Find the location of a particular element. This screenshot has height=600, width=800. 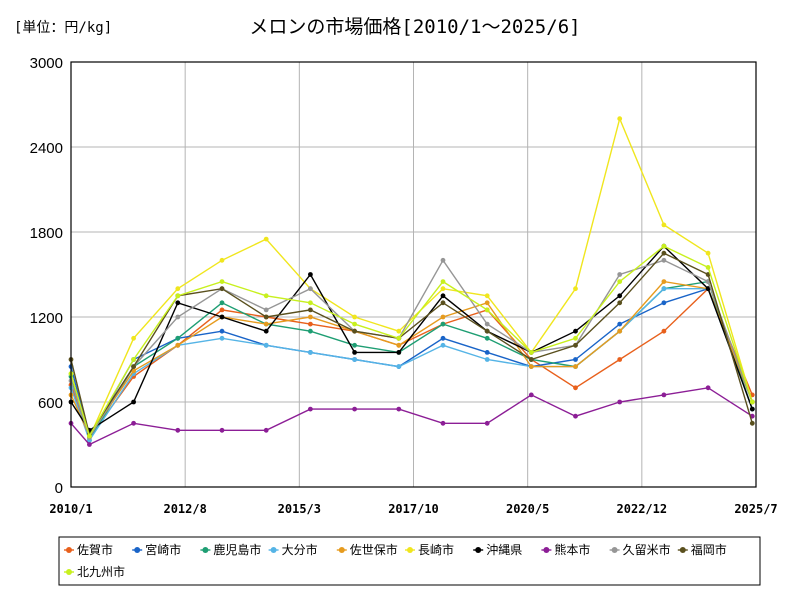

legend-item: 大分市 is located at coordinates (293, 549).